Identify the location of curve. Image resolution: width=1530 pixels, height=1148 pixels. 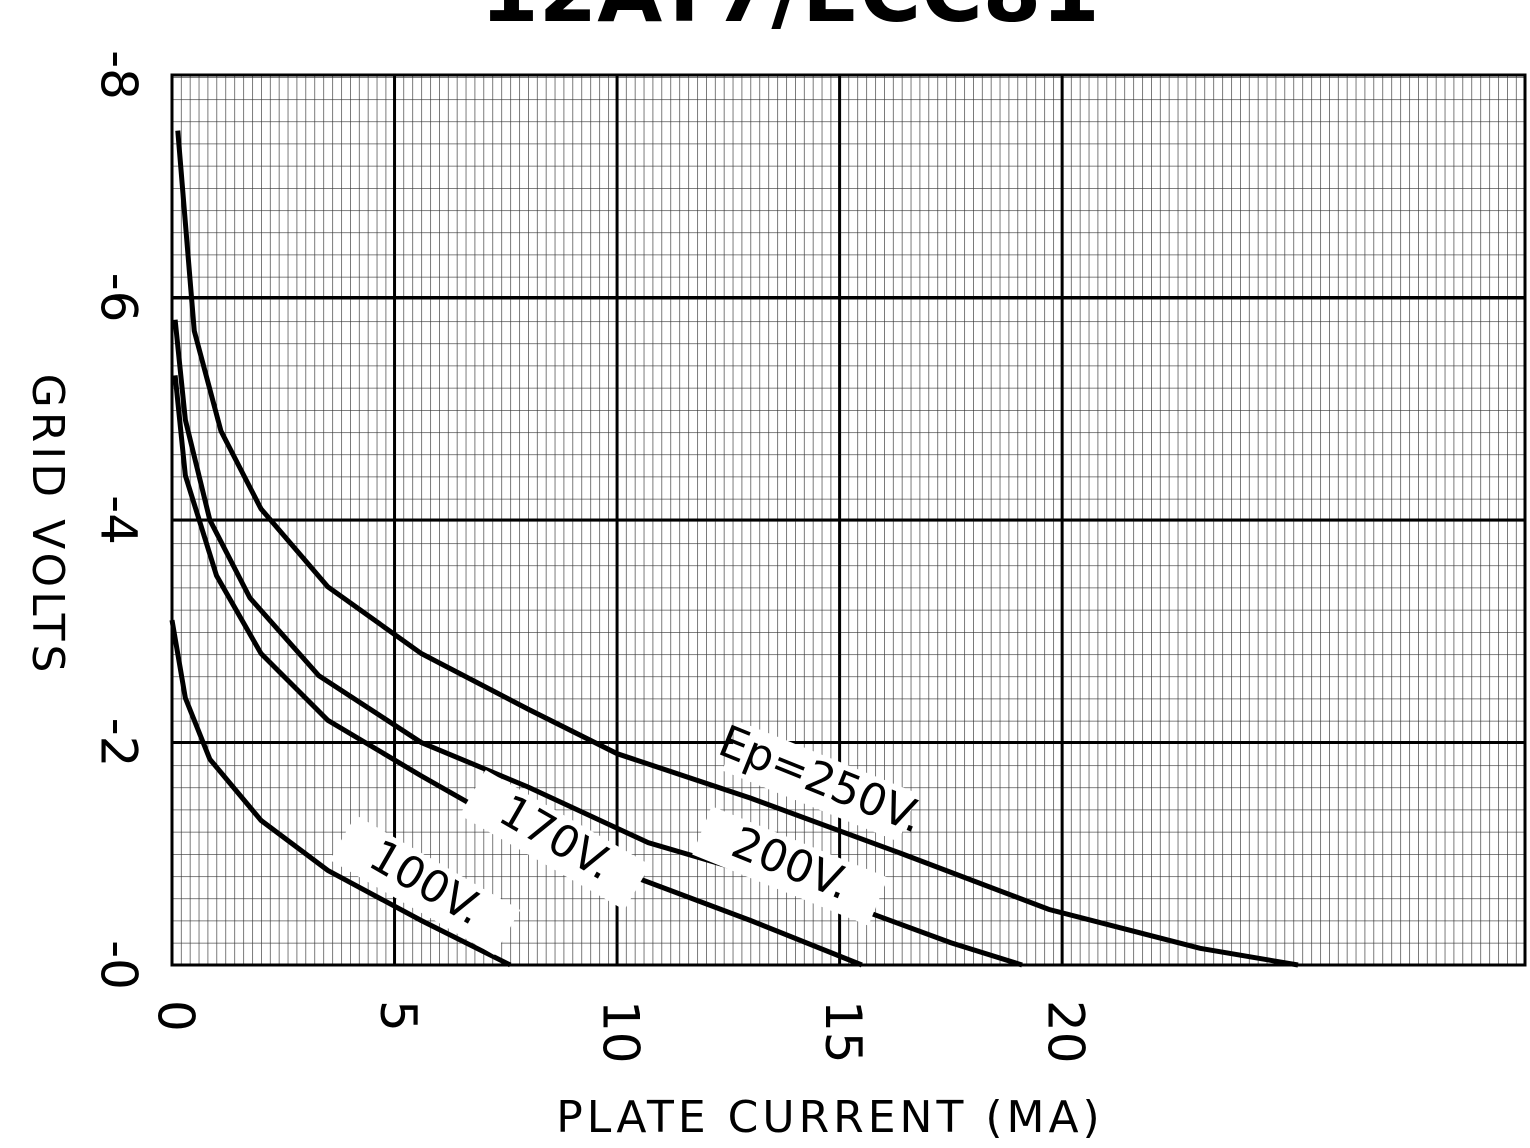
(340, 793).